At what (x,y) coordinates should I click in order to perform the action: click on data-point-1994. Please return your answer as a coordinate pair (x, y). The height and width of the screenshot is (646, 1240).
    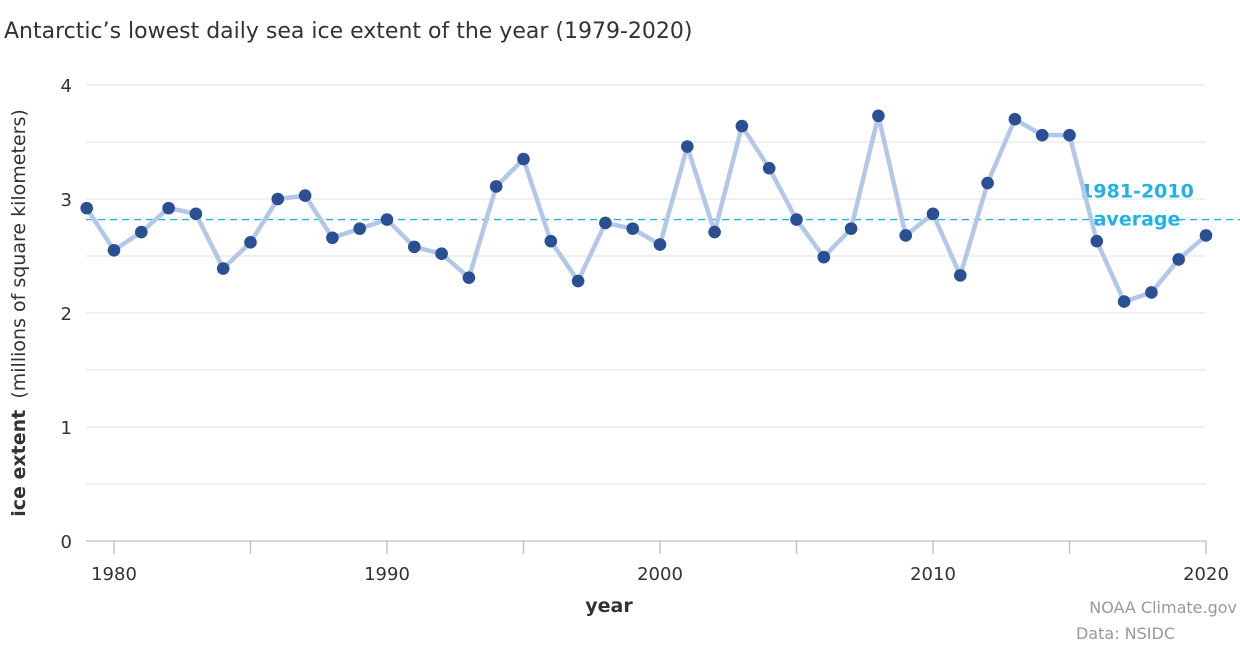
    Looking at the image, I should click on (496, 186).